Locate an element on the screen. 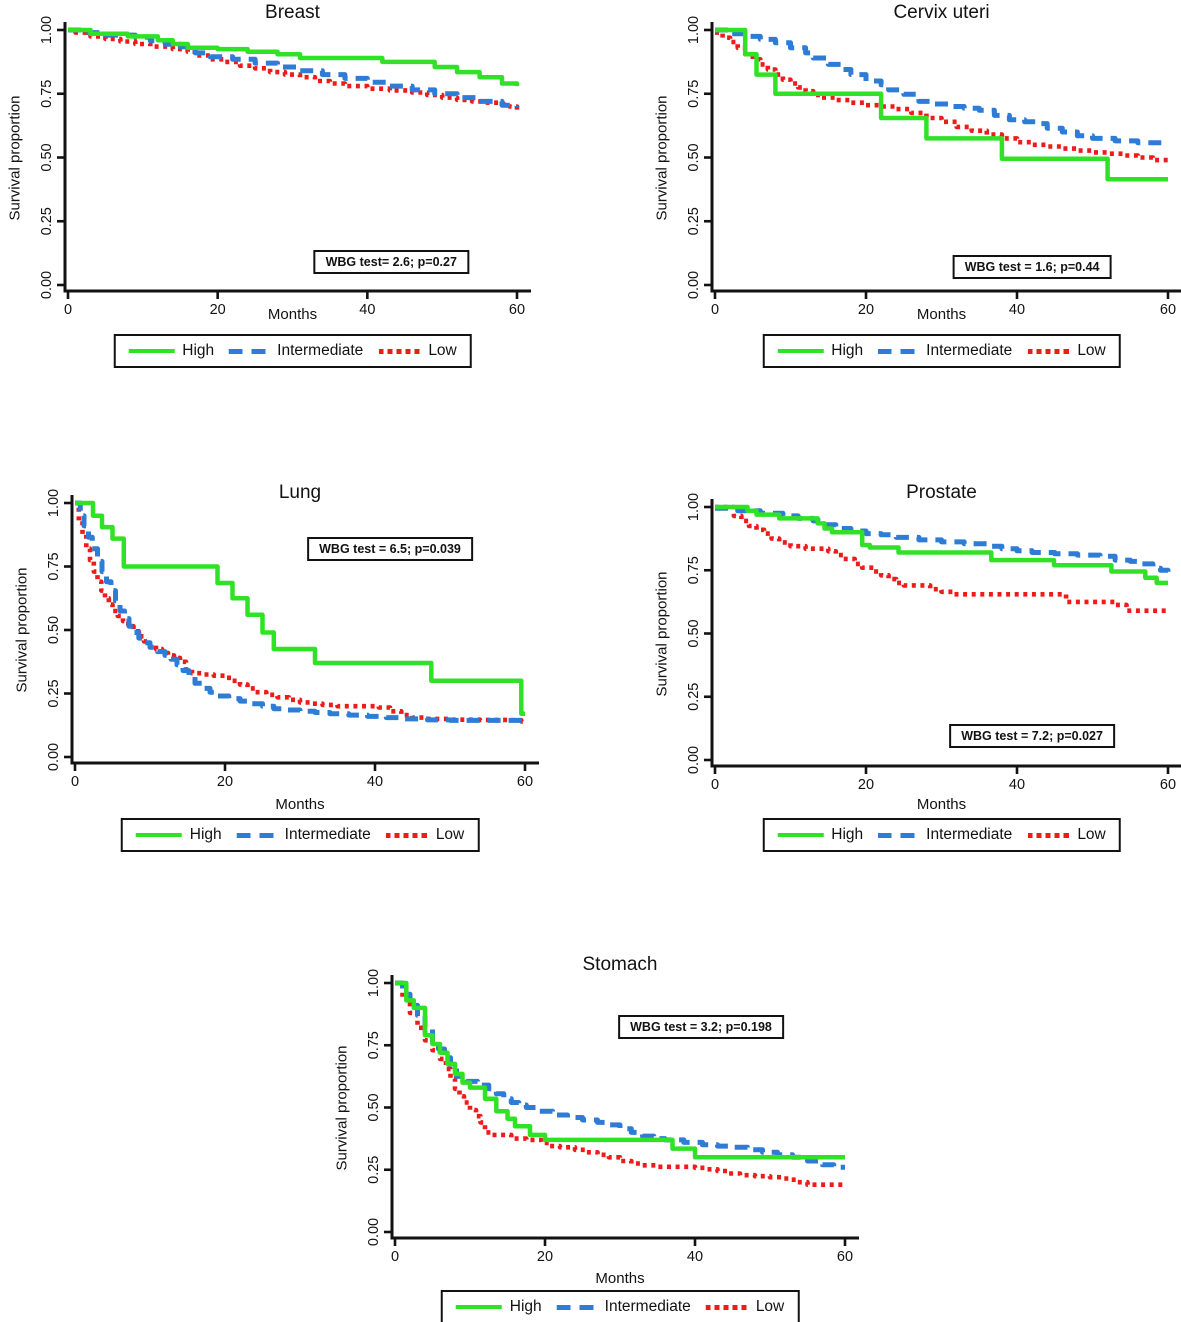  wbg-test-box: WBG test= 2.6; p=0.27 is located at coordinates (391, 262).